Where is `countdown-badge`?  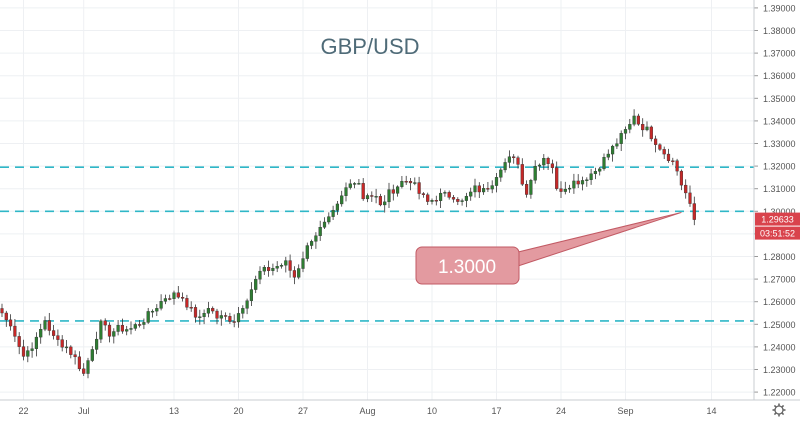 countdown-badge is located at coordinates (777, 233).